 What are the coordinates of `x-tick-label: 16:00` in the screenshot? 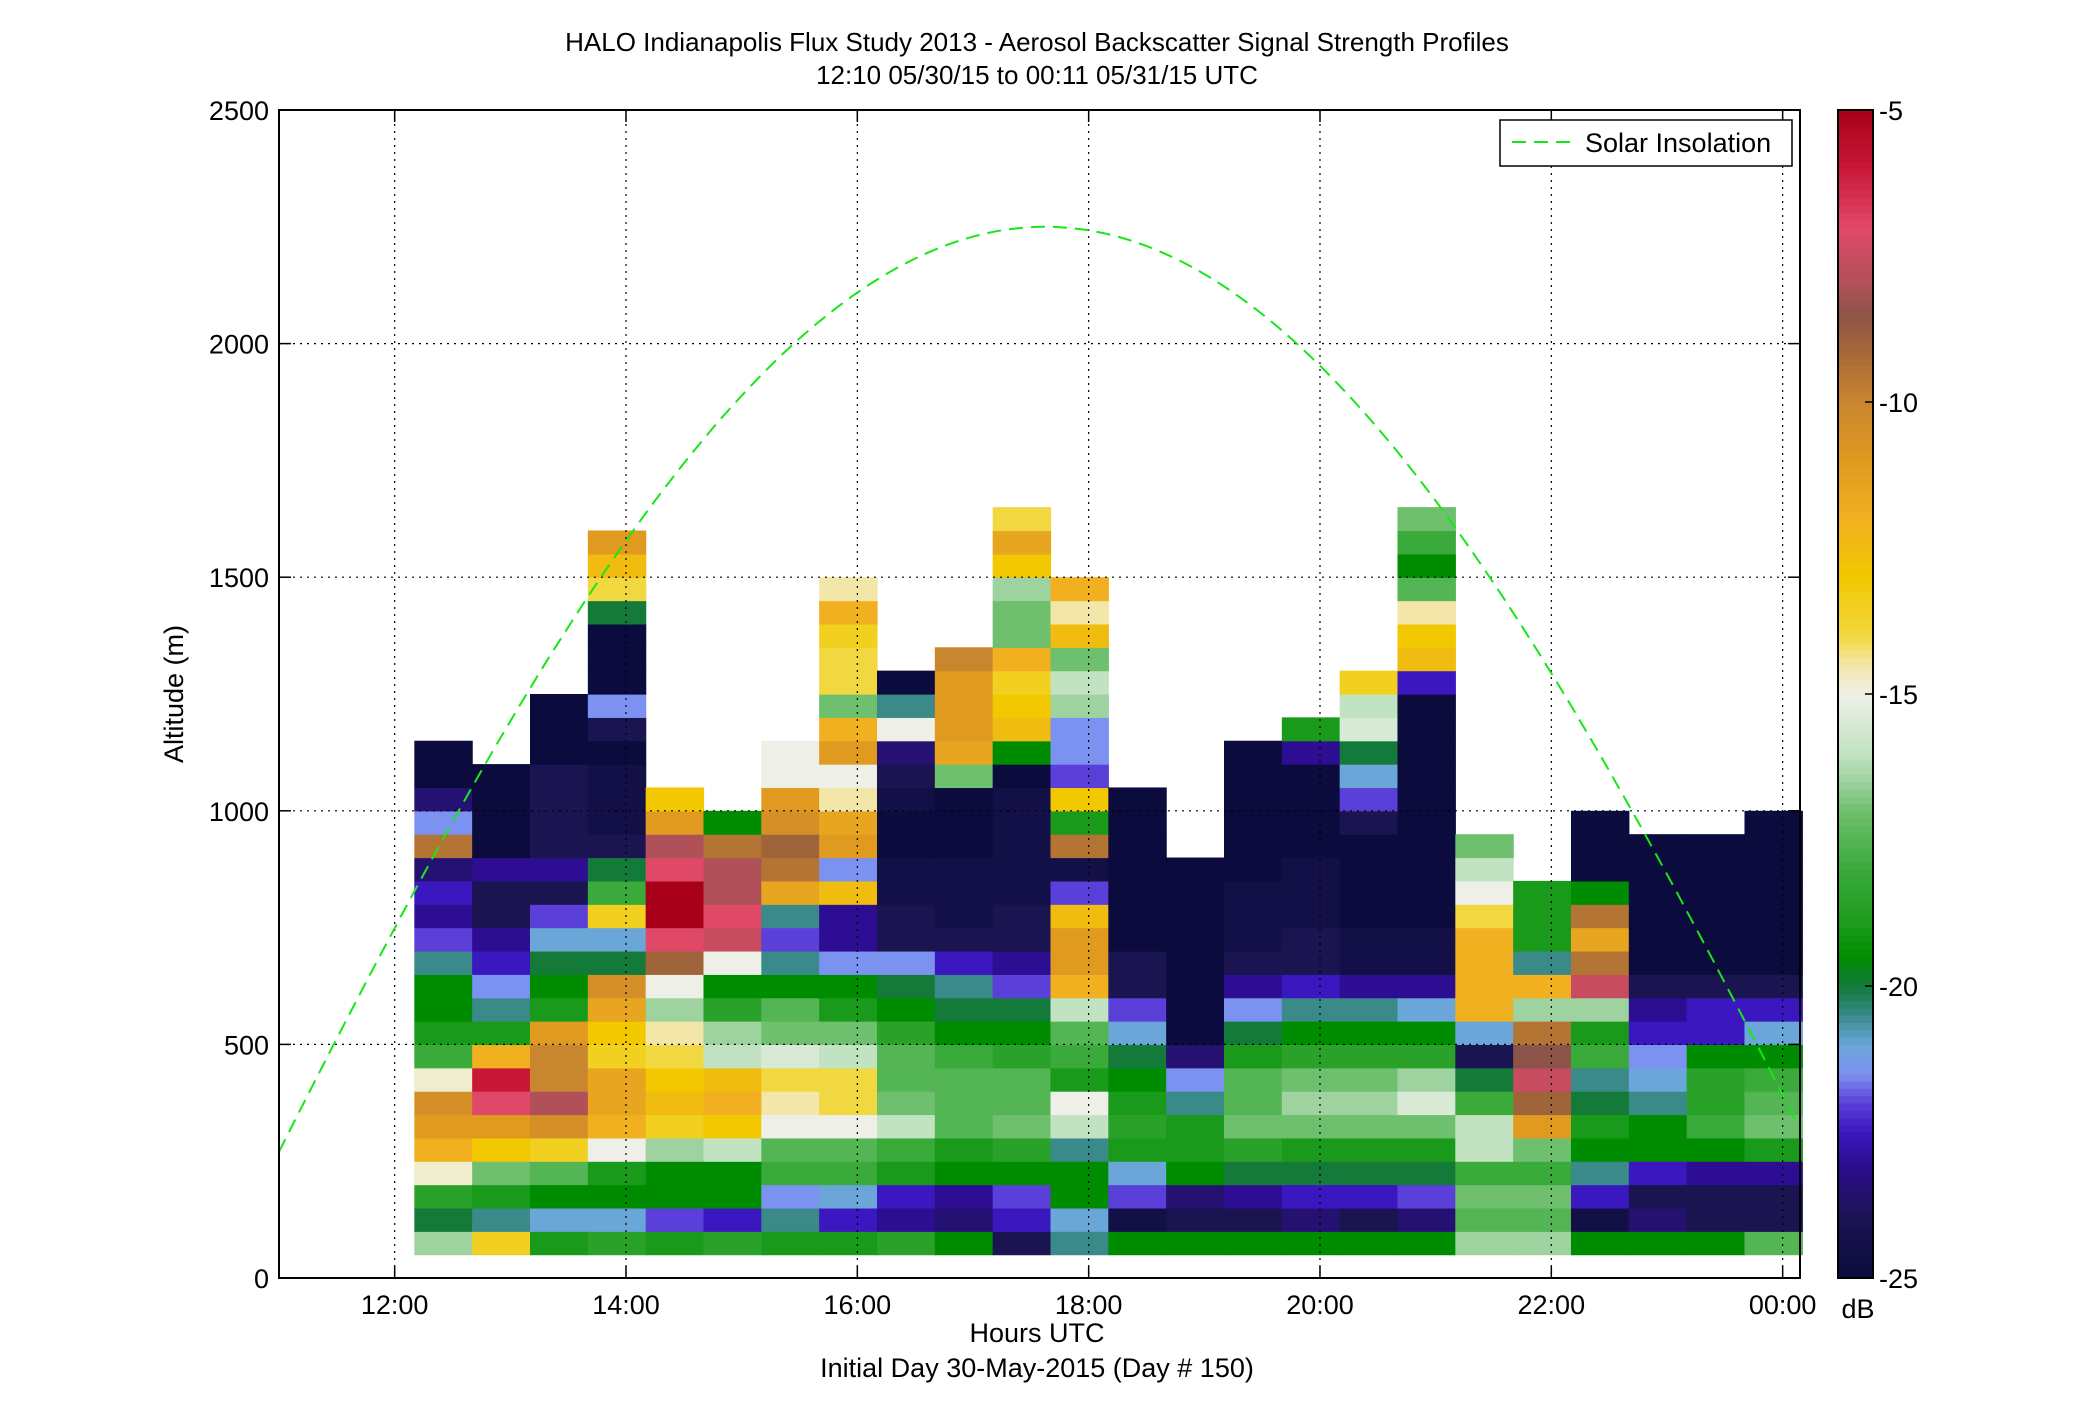 It's located at (858, 1305).